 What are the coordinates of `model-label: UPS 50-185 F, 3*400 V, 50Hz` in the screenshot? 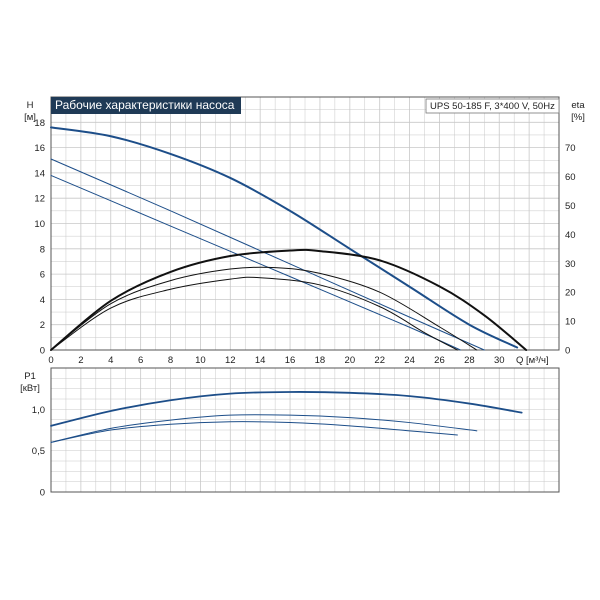 It's located at (492, 106).